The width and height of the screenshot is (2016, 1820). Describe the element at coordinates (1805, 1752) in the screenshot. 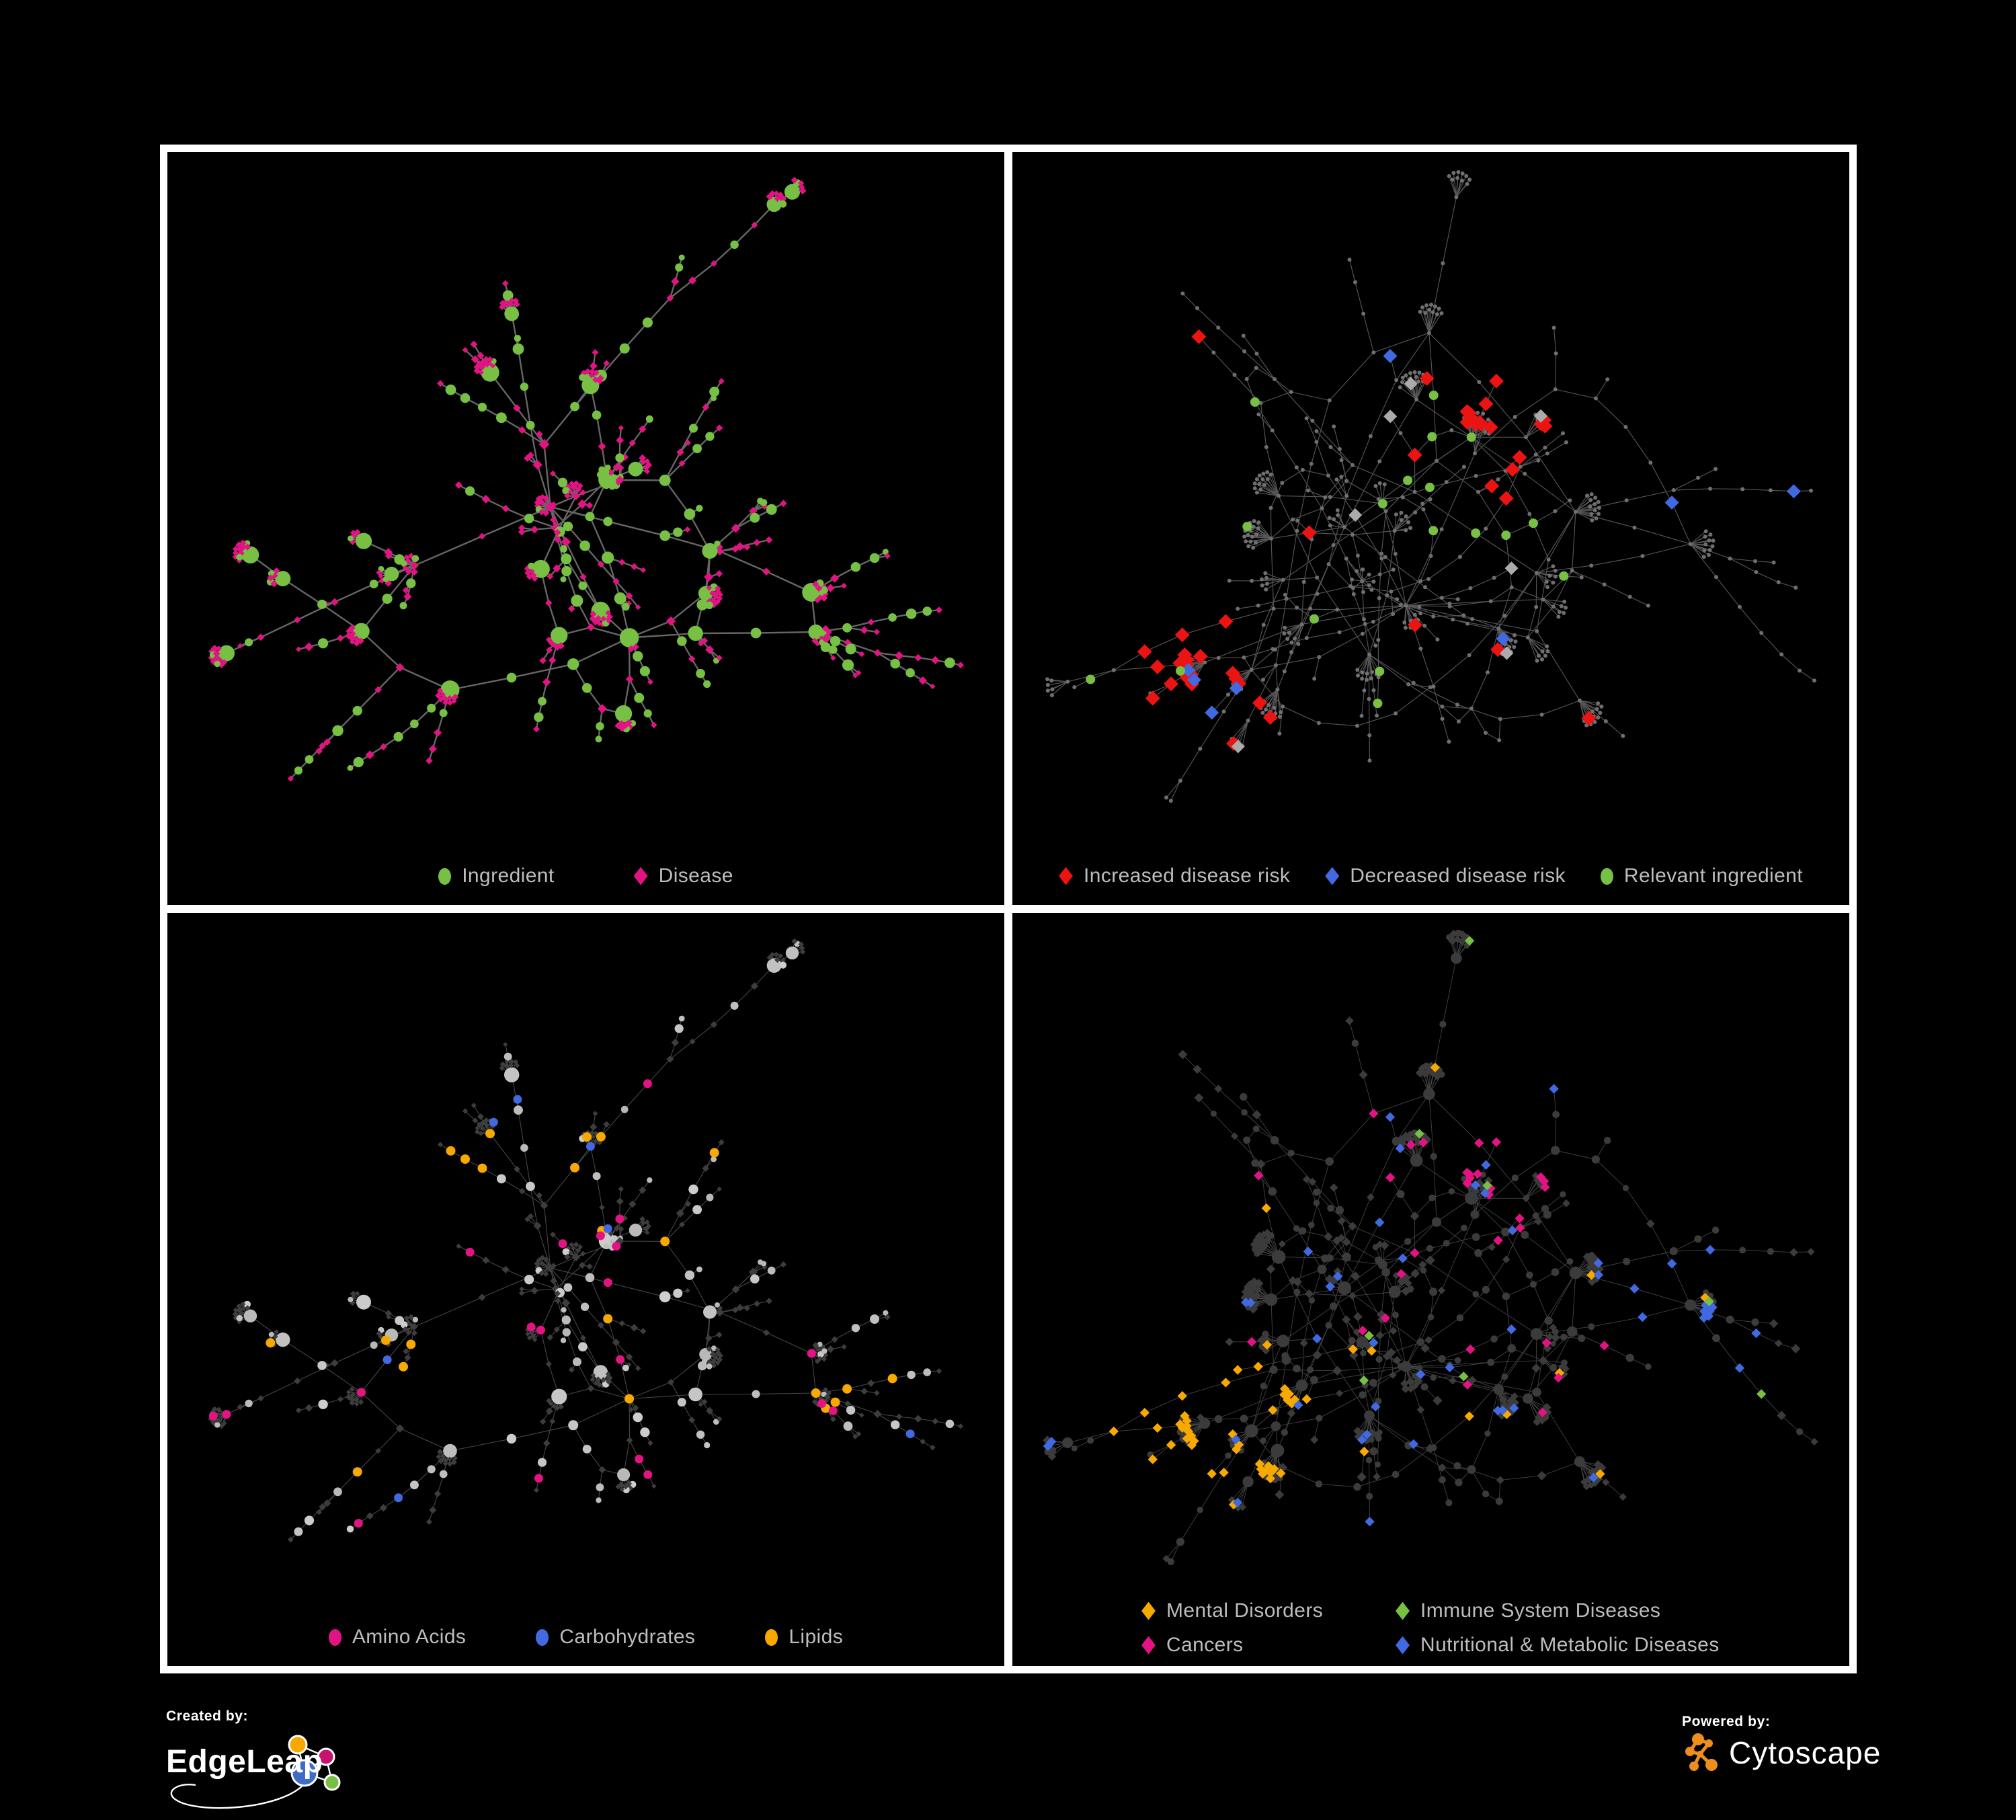

I see `cytoscape-wordmark: Cytoscape` at that location.